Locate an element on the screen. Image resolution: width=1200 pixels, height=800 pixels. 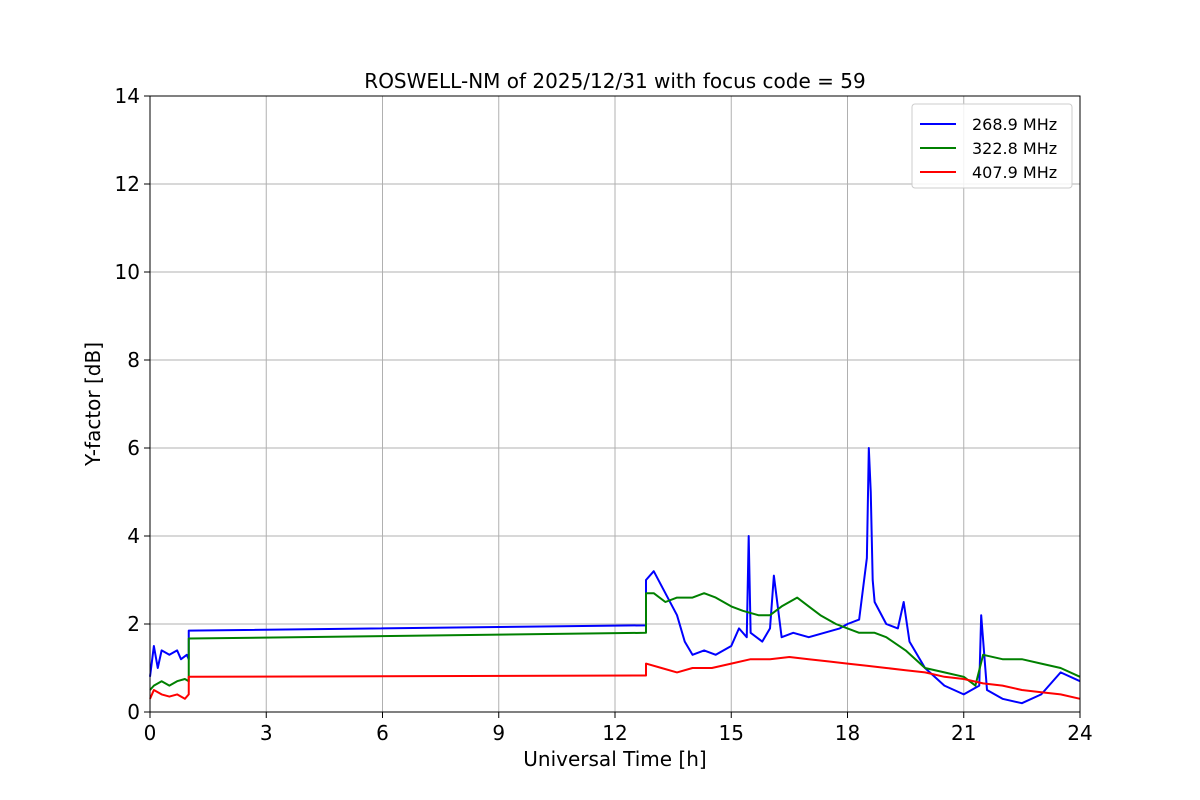
legend: 268.9 MHz 322.8 MHz 407.9 MHz is located at coordinates (992, 146).